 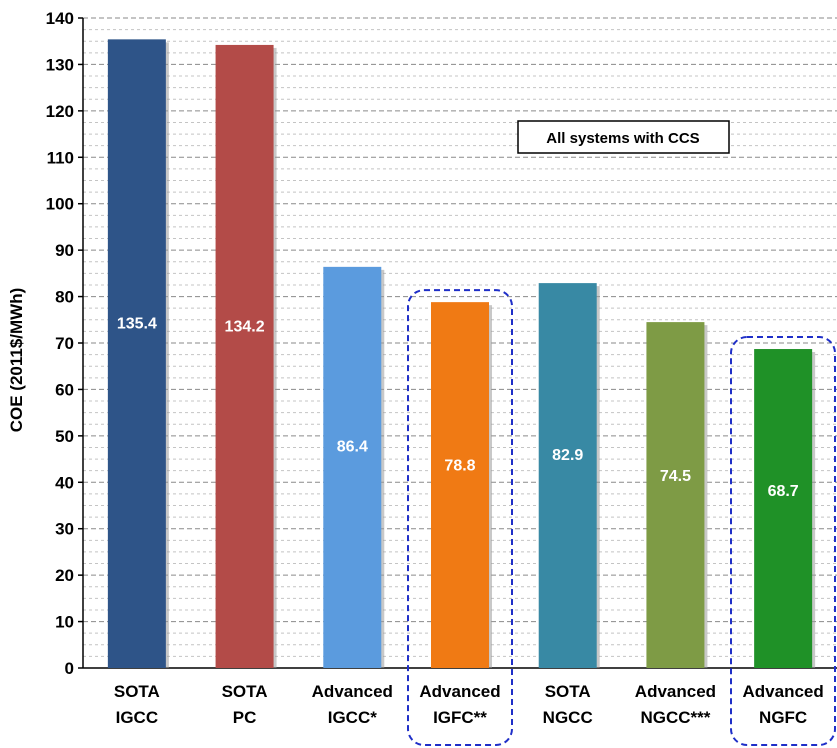 I want to click on x-category-label: NGCC, so click(x=568, y=717).